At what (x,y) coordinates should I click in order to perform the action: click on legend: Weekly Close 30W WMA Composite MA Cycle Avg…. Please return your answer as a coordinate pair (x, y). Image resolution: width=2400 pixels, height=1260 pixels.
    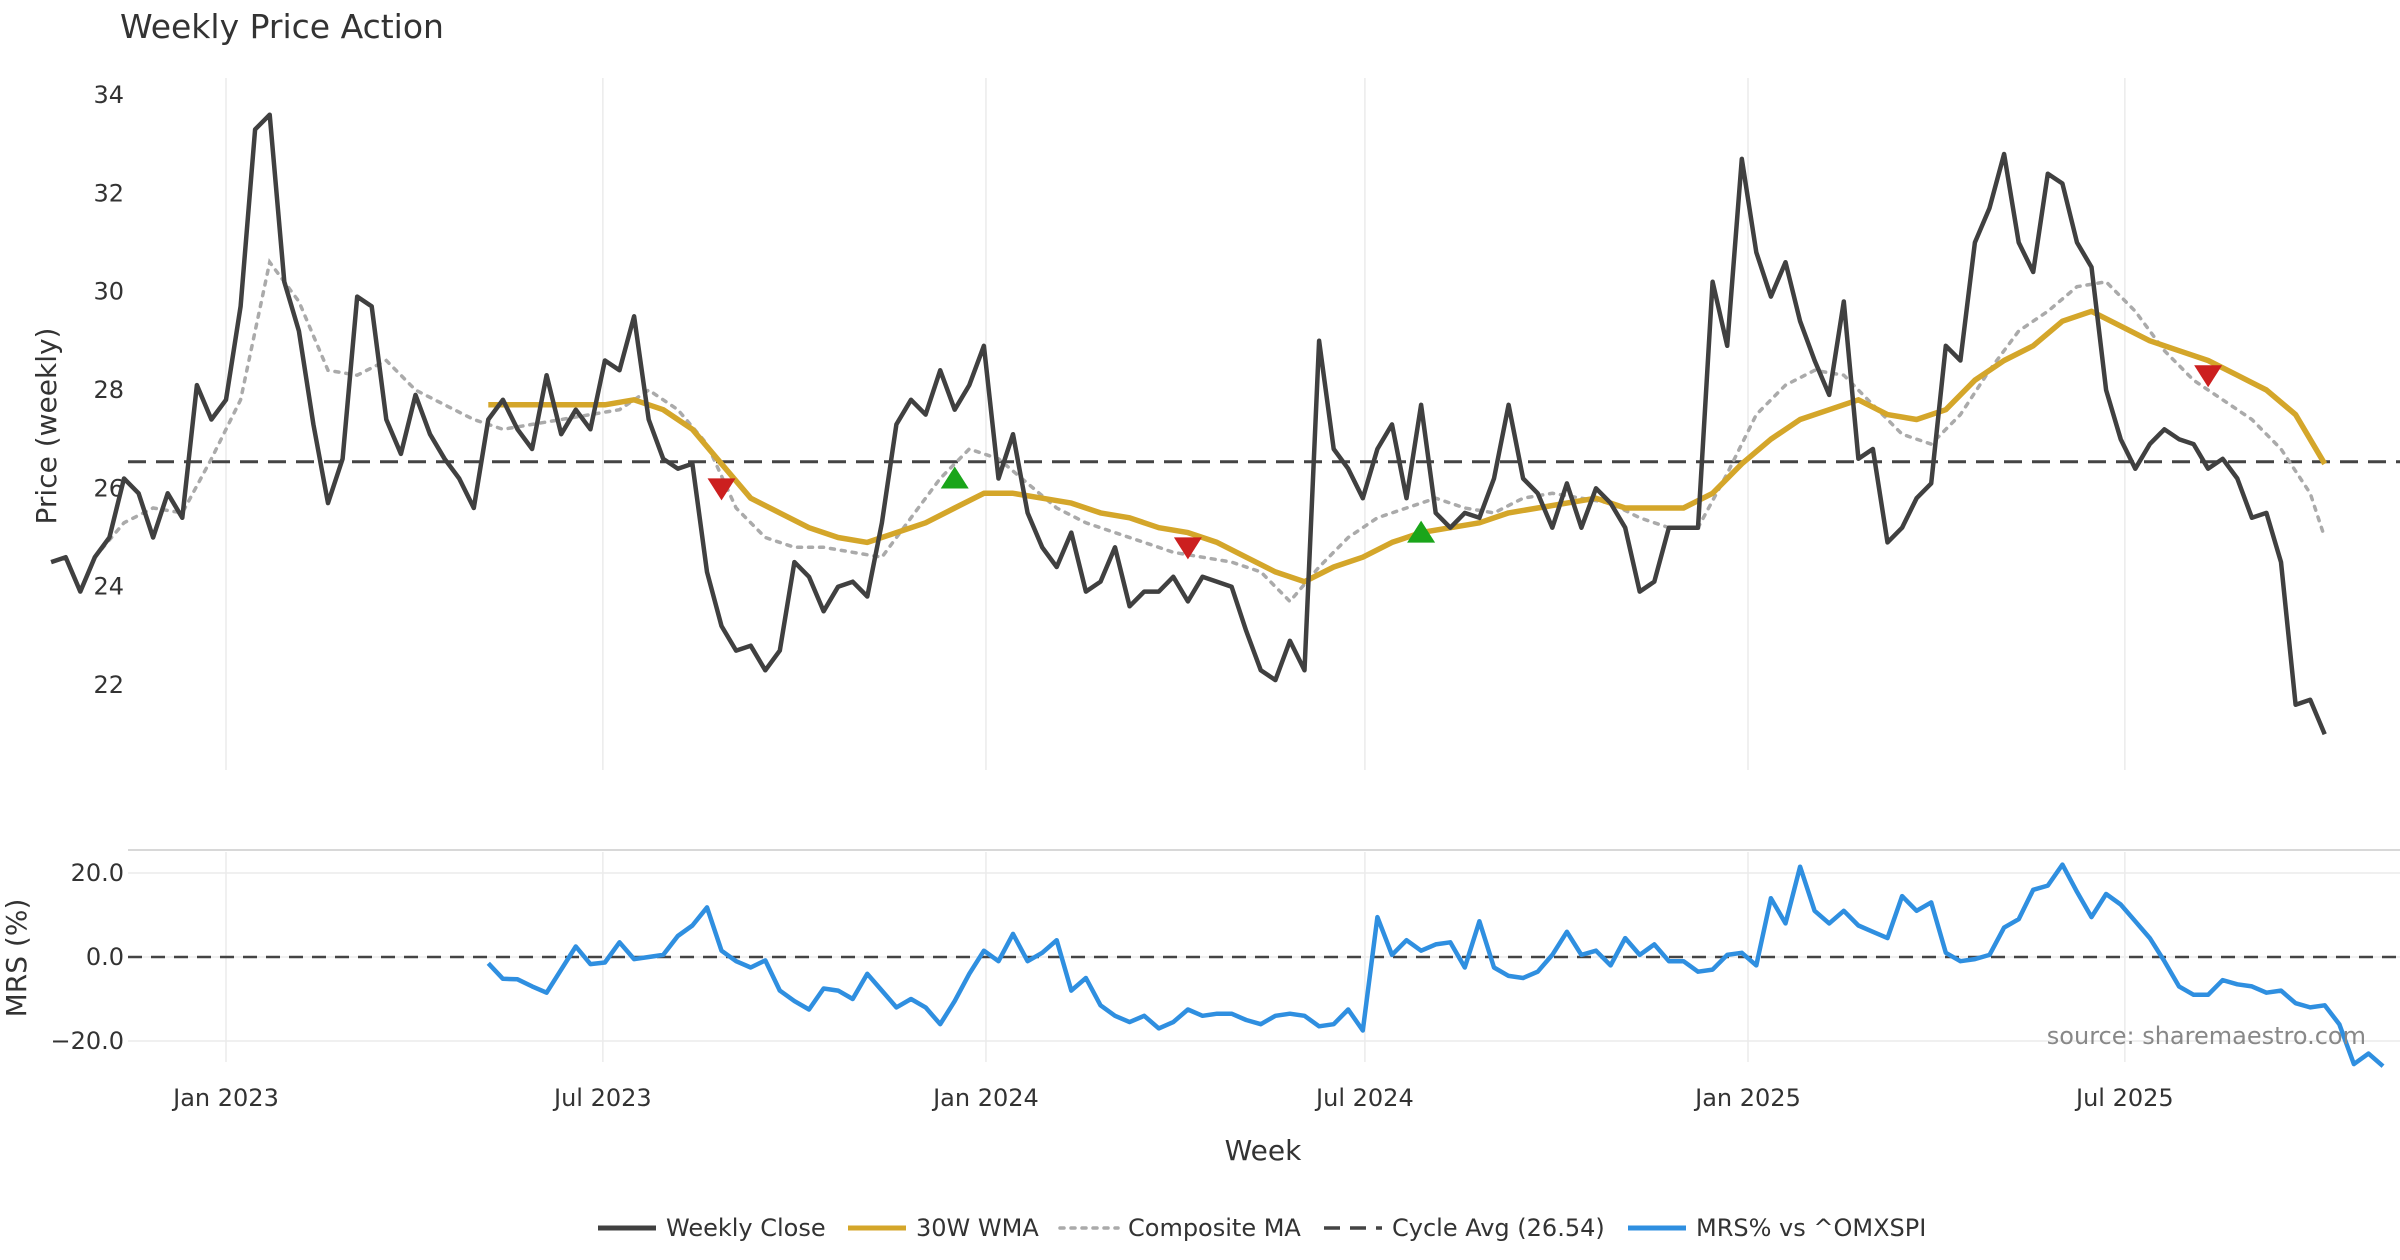
    Looking at the image, I should click on (1262, 1228).